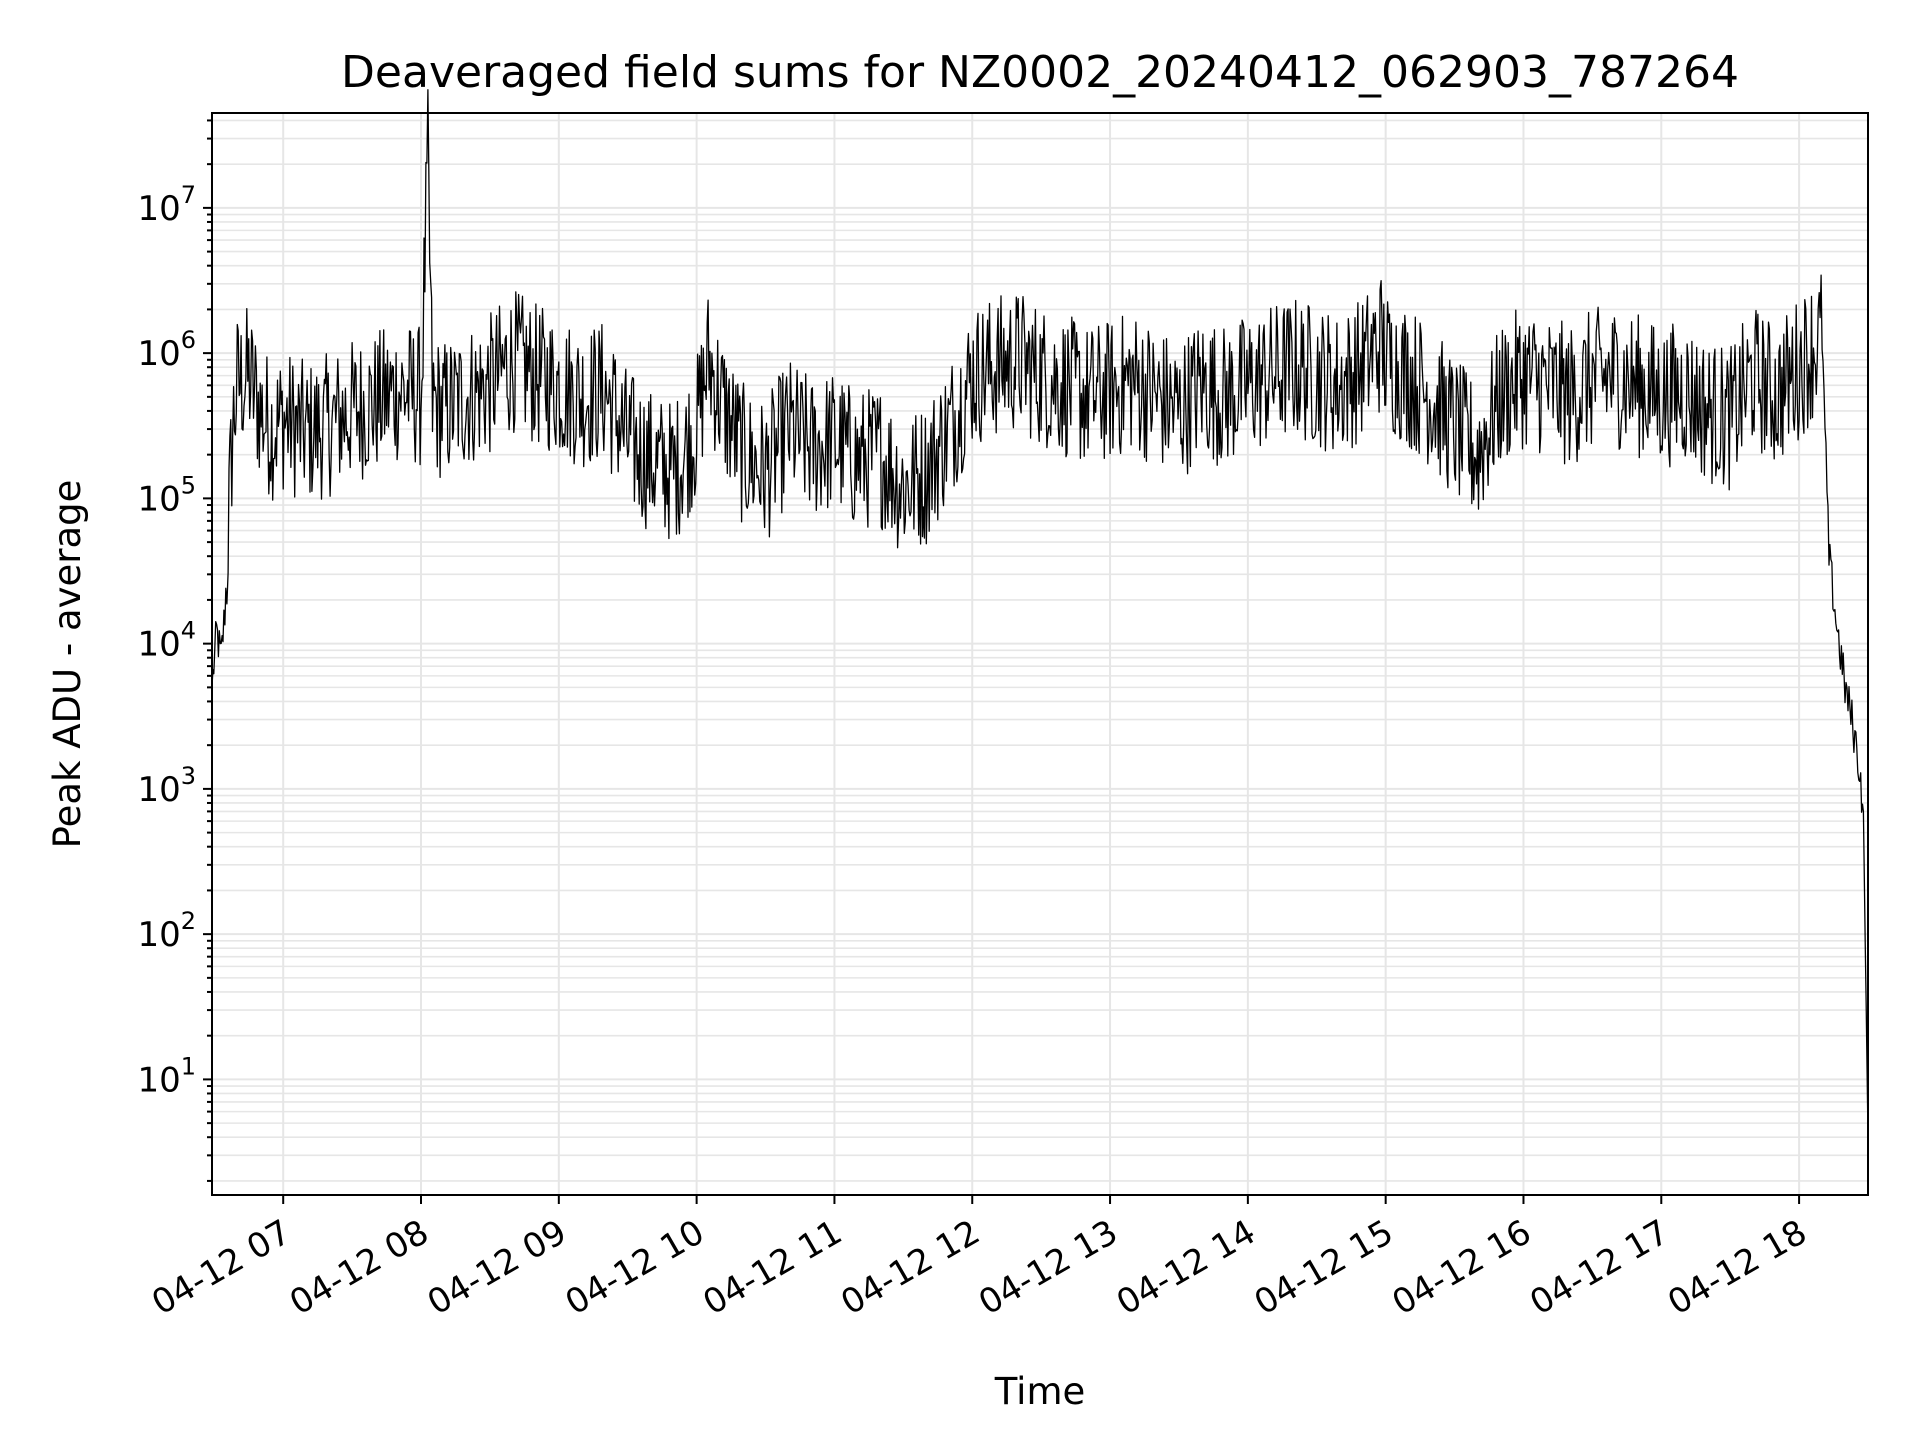  What do you see at coordinates (67, 664) in the screenshot?
I see `y-axis-label: Peak ADU - average` at bounding box center [67, 664].